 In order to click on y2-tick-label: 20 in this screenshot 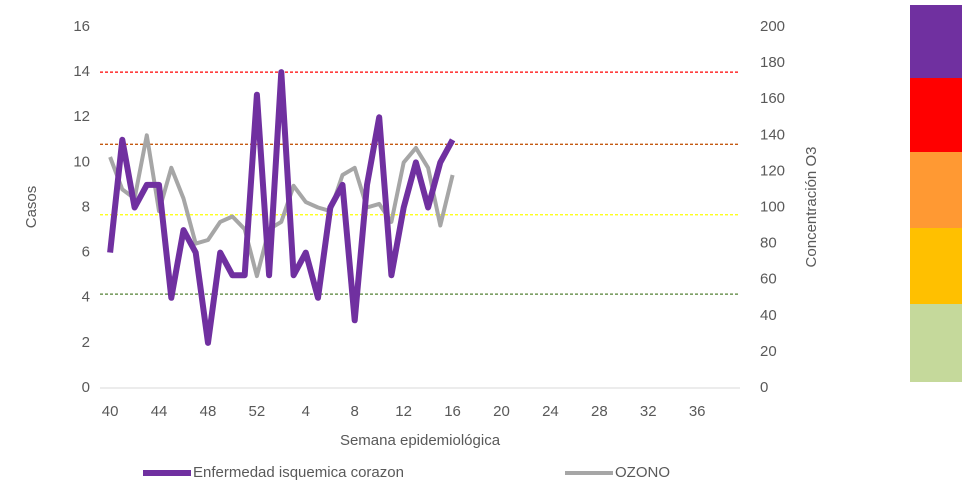, I will do `click(768, 351)`.